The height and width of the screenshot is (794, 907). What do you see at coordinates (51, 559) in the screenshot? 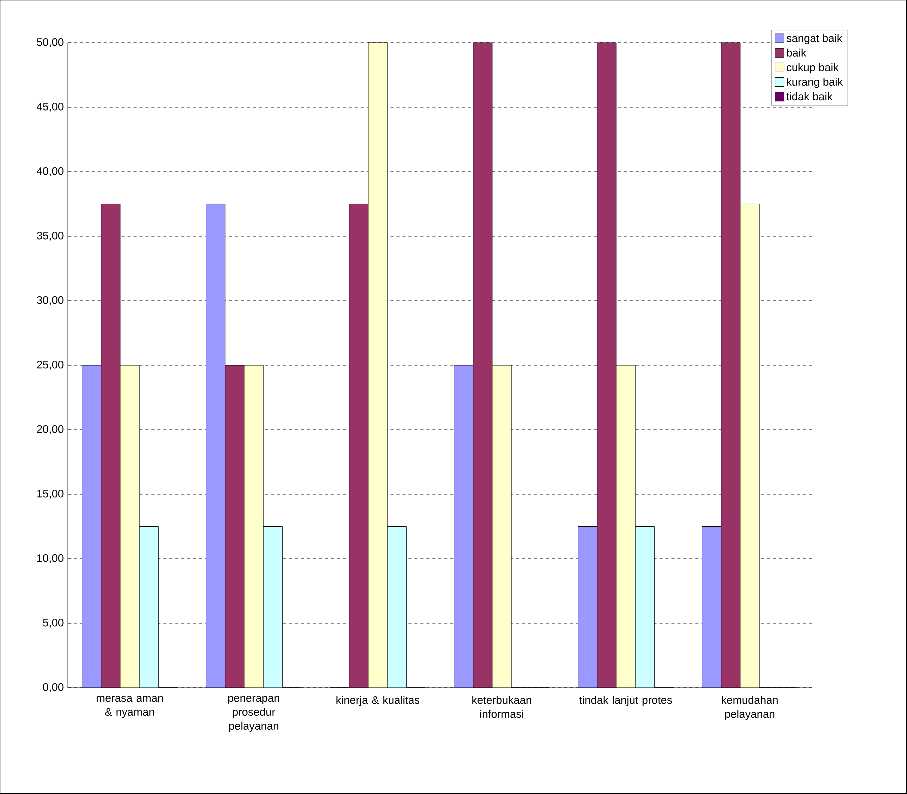
I see `y-tick-label: 10,00` at bounding box center [51, 559].